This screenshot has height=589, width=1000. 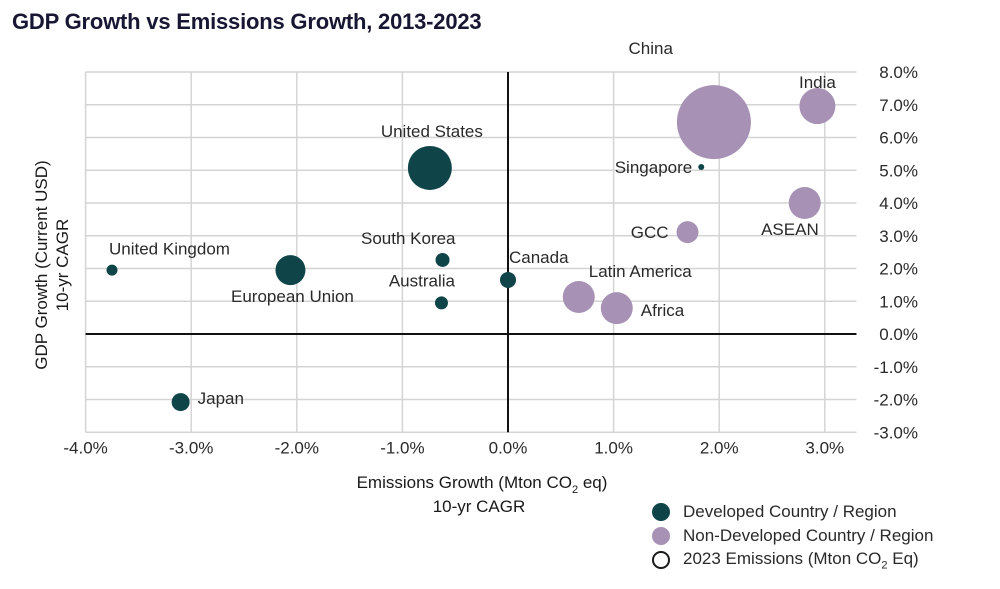 What do you see at coordinates (884, 565) in the screenshot?
I see `legend-label-emissions-sub: 2` at bounding box center [884, 565].